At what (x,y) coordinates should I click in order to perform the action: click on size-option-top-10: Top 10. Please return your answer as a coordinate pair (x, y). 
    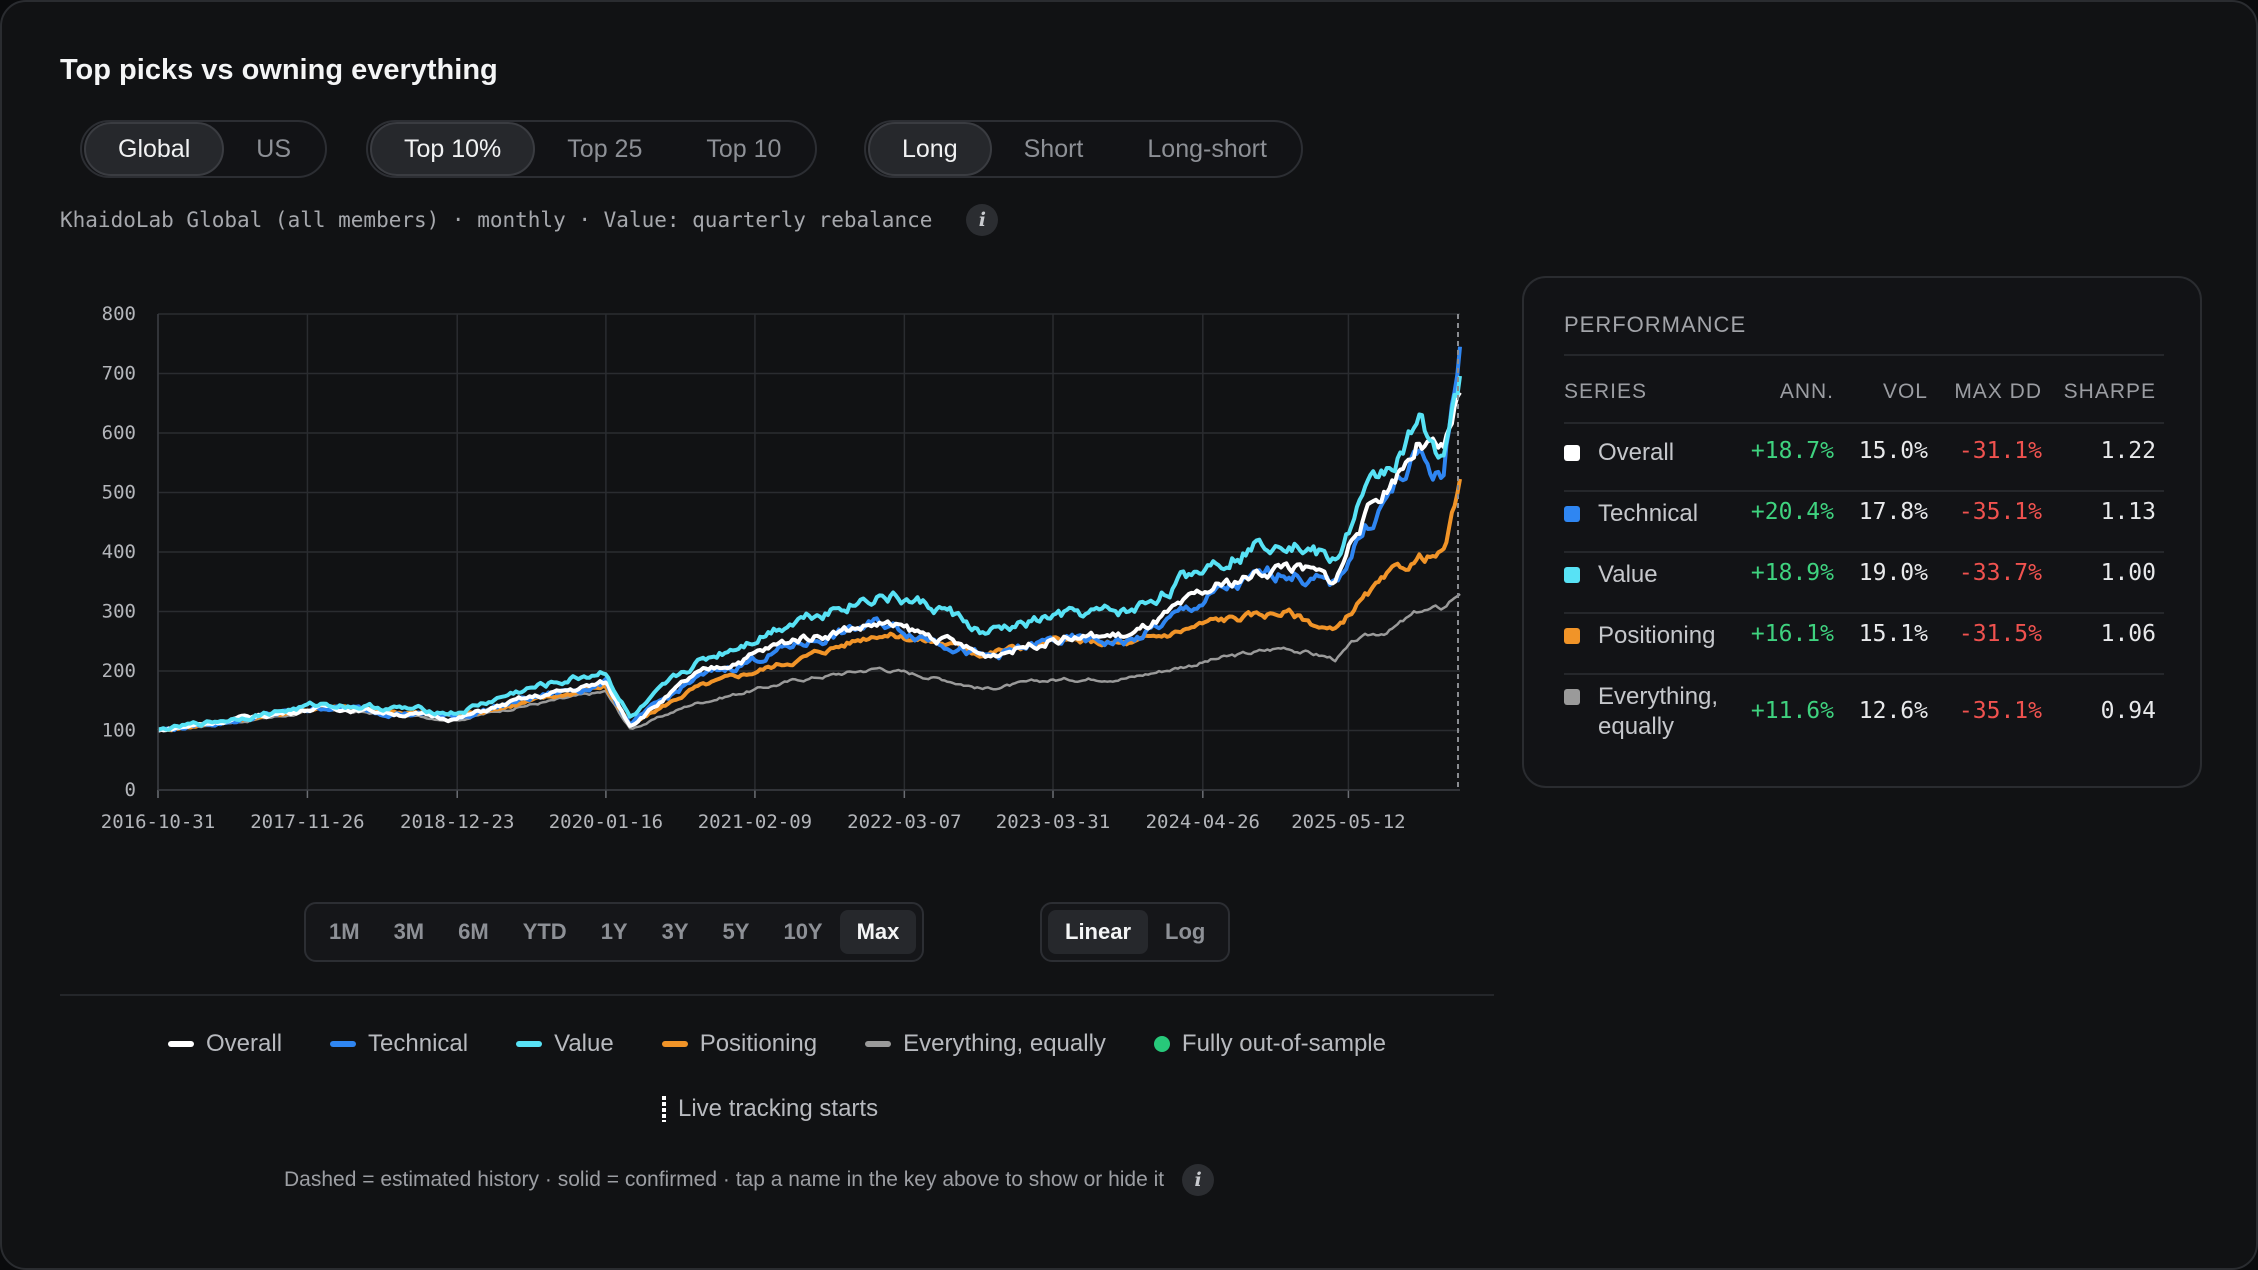
    Looking at the image, I should click on (744, 148).